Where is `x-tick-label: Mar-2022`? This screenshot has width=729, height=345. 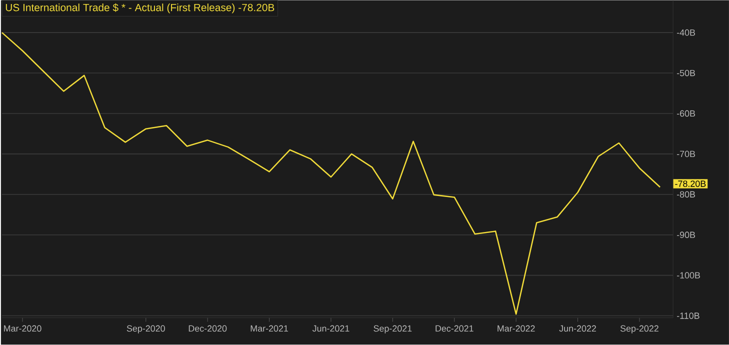
x-tick-label: Mar-2022 is located at coordinates (516, 328).